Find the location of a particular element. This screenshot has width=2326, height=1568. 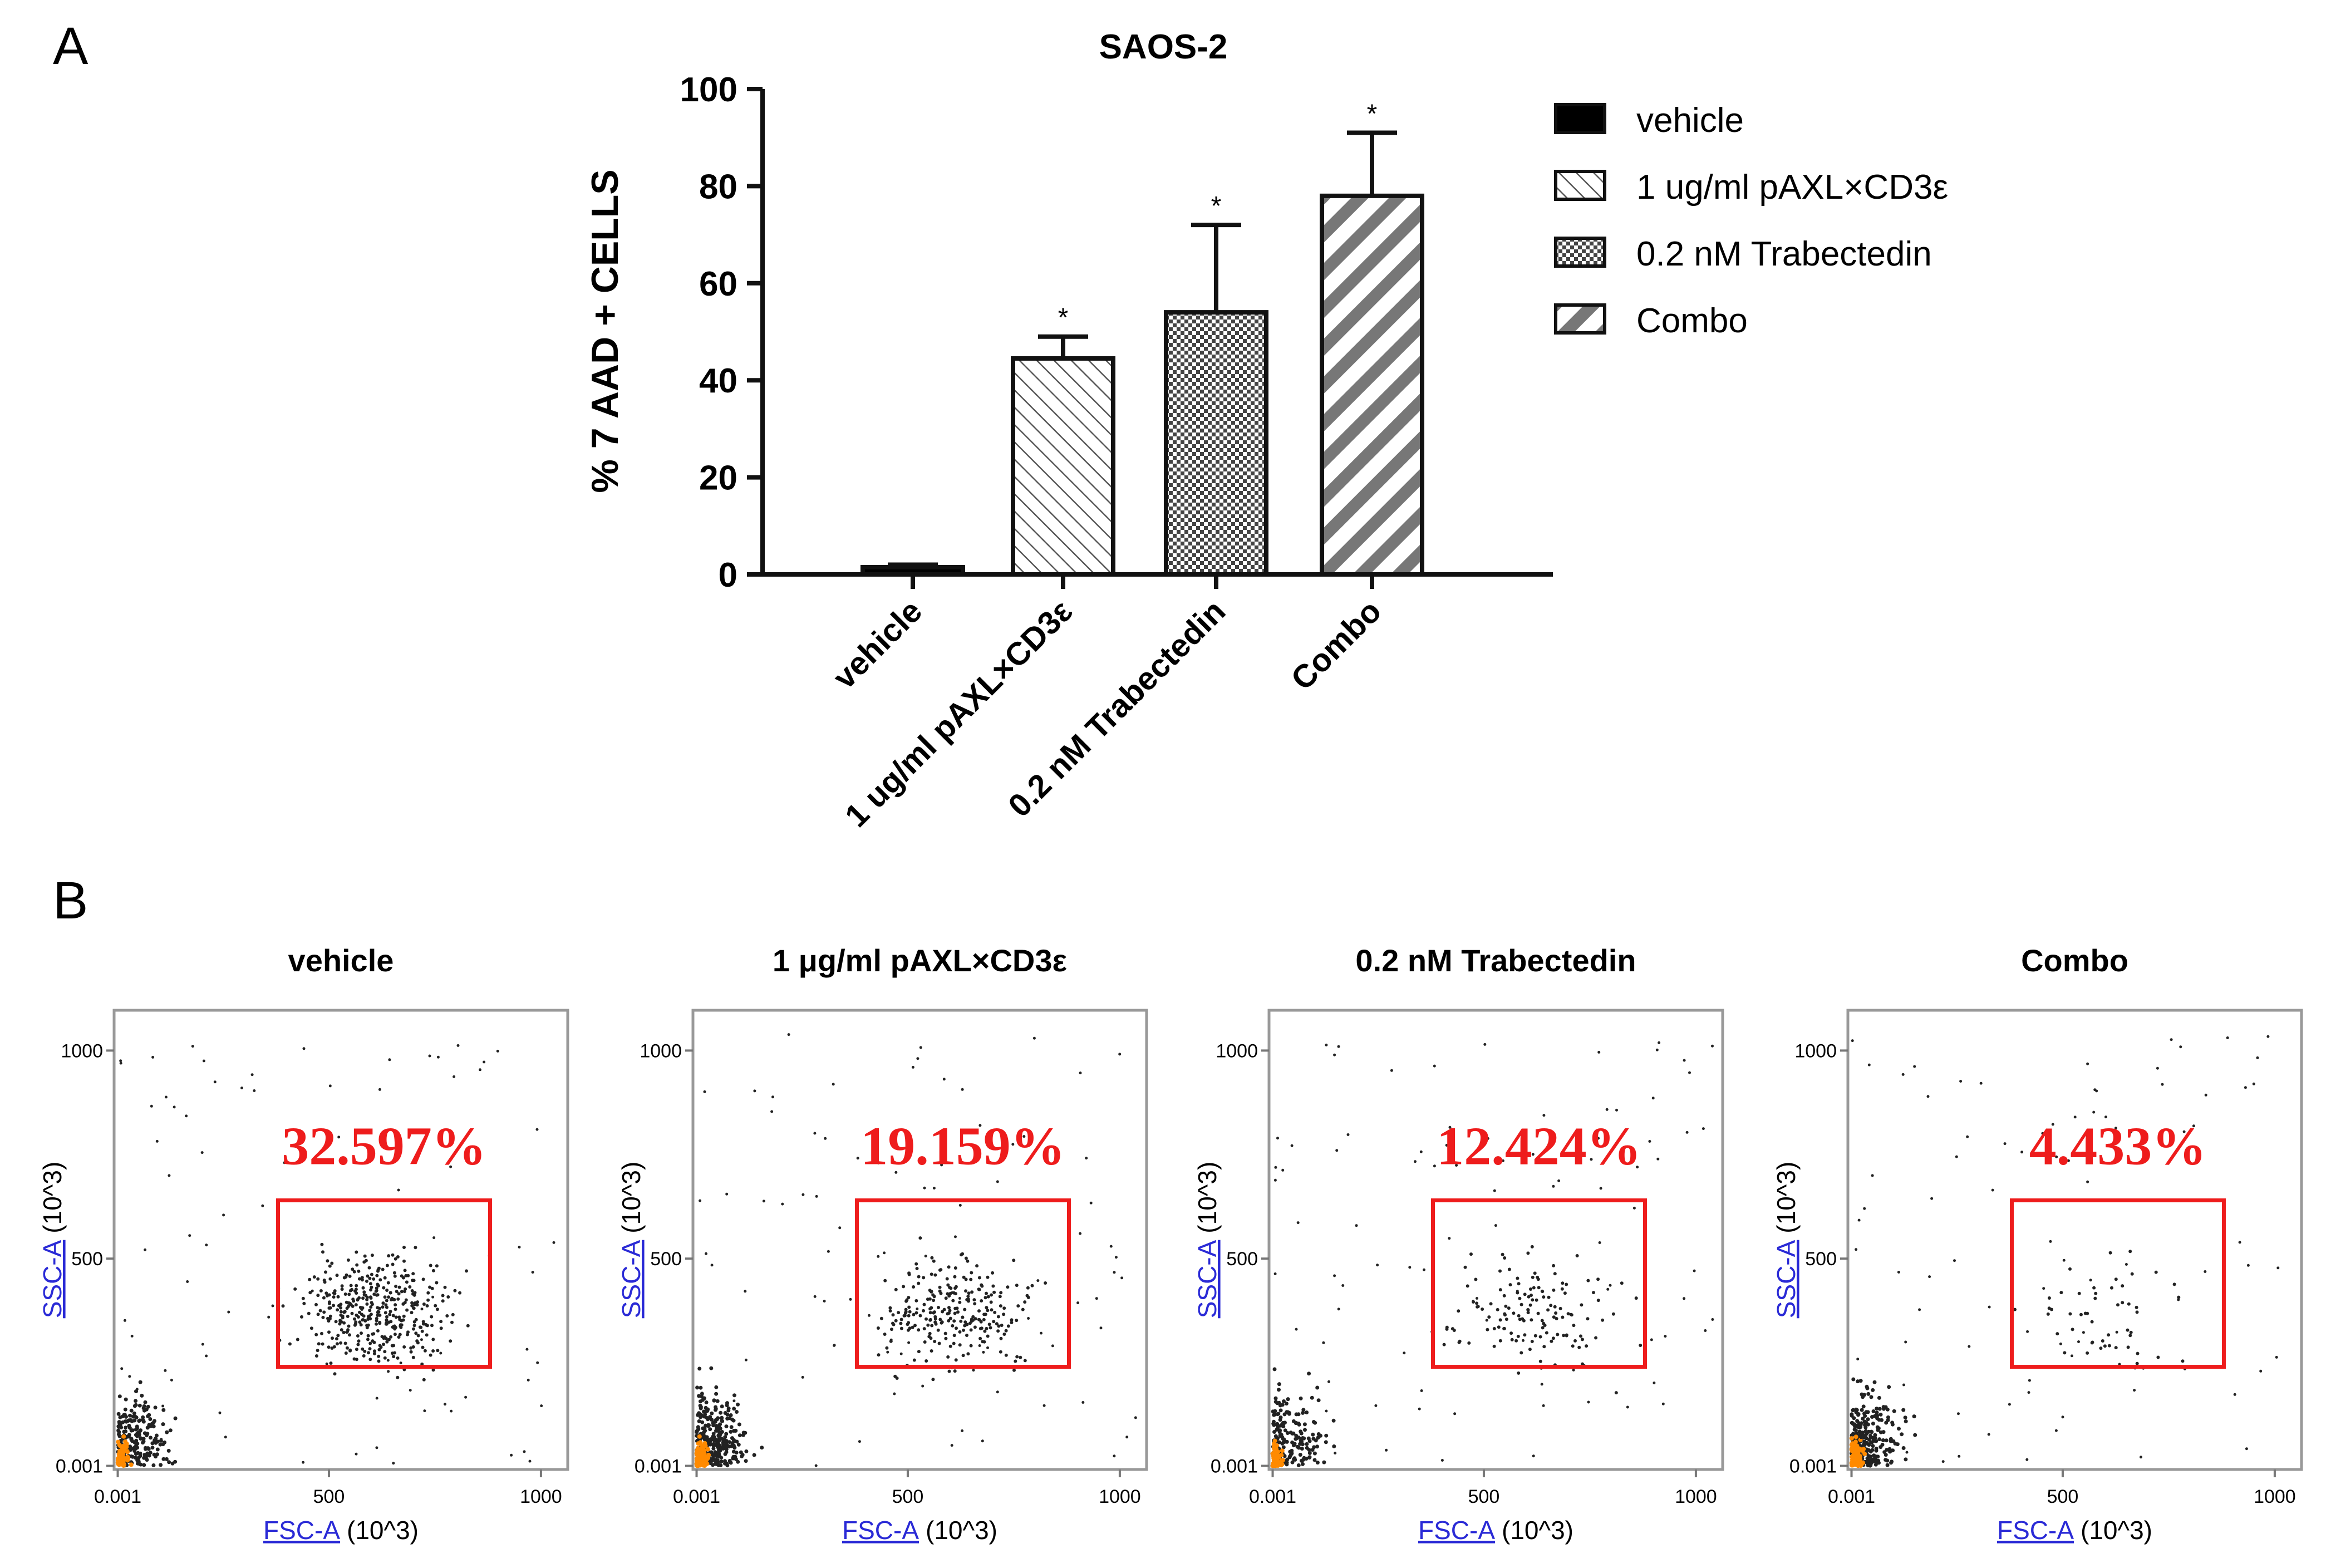

ssc-a-link: SSC-A is located at coordinates (52, 1279).